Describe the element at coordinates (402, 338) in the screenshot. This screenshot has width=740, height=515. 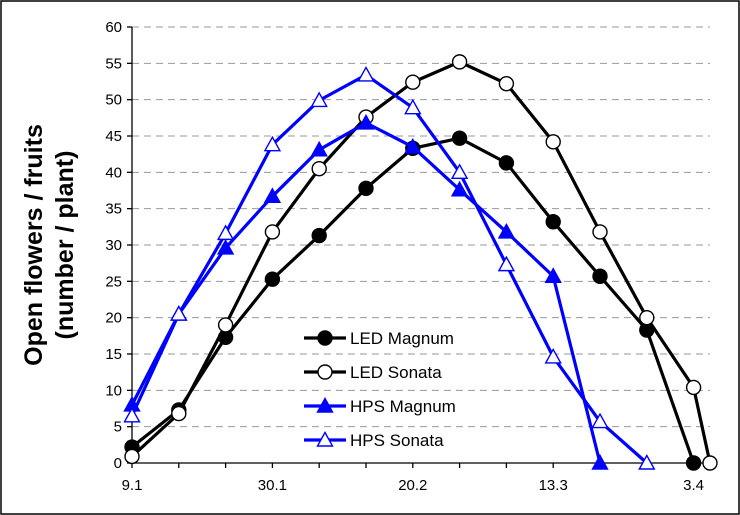
I see `legend-label-led-magnum: LED Magnum` at that location.